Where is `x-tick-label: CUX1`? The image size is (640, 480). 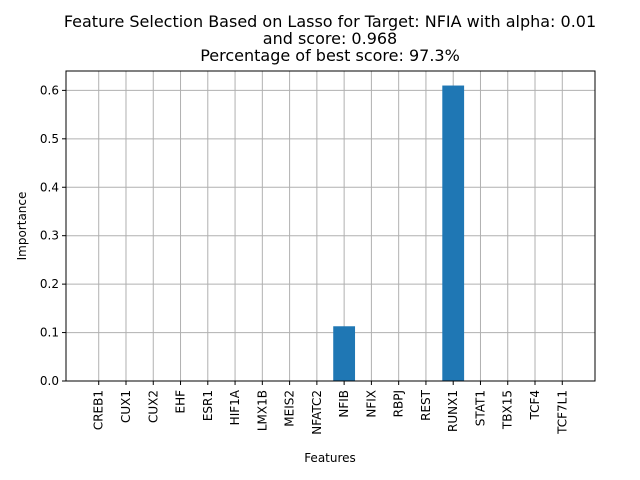
x-tick-label: CUX1 is located at coordinates (126, 406).